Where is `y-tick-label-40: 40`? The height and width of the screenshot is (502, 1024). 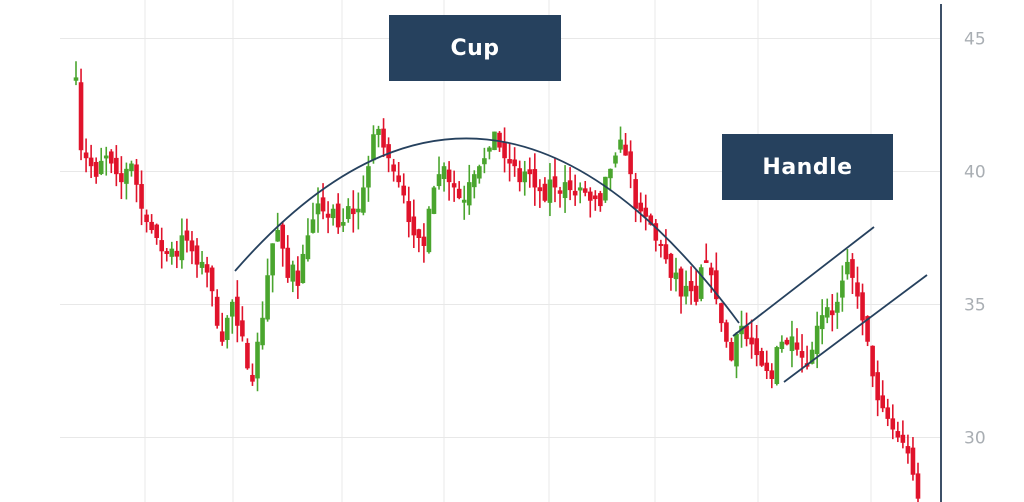 y-tick-label-40: 40 is located at coordinates (975, 173).